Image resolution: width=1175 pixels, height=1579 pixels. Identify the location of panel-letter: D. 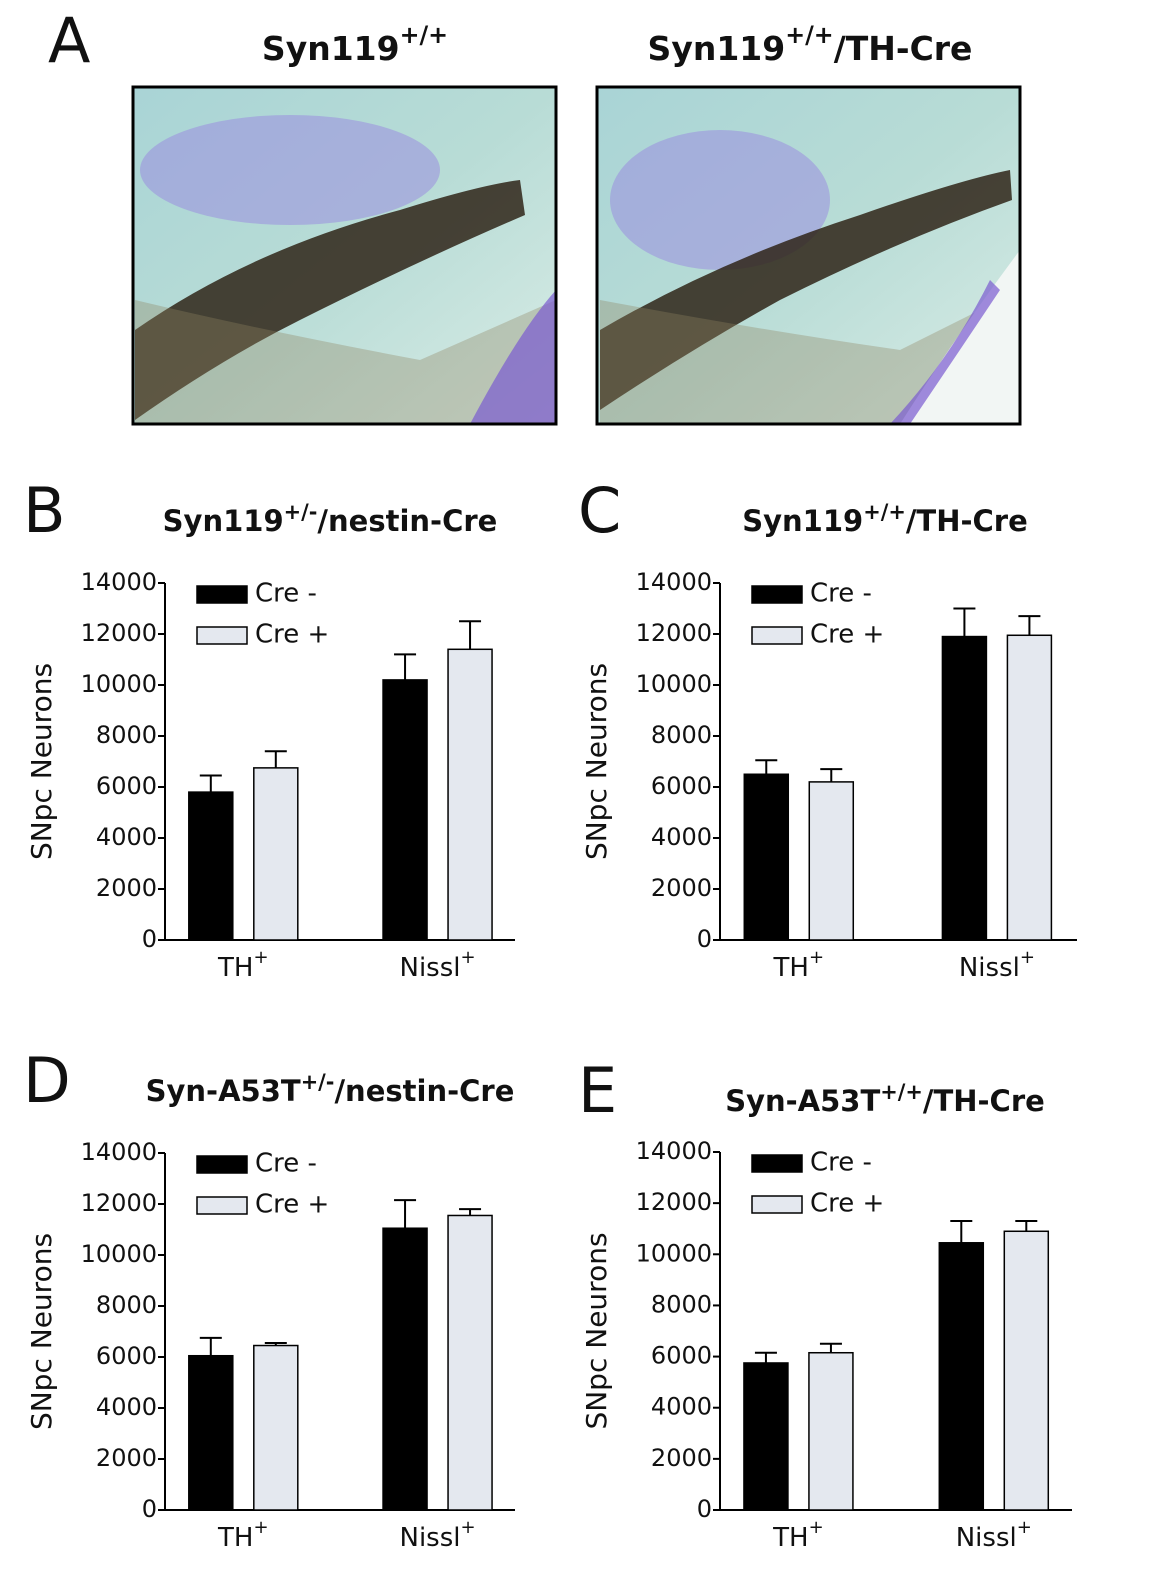
(47, 1080).